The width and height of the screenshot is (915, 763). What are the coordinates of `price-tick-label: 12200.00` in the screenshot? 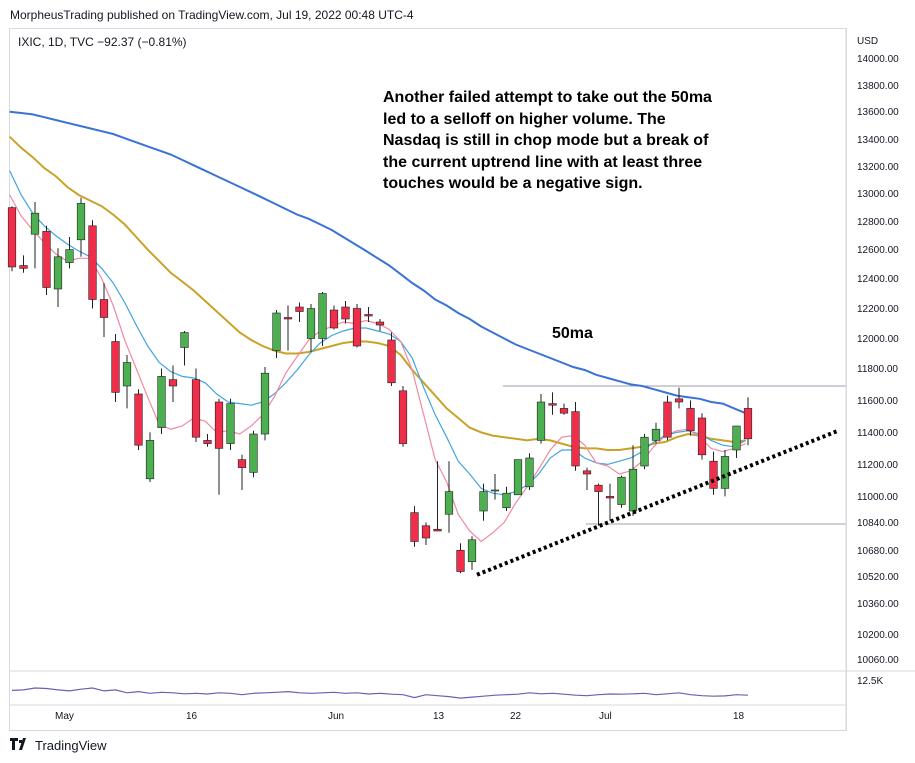 It's located at (878, 309).